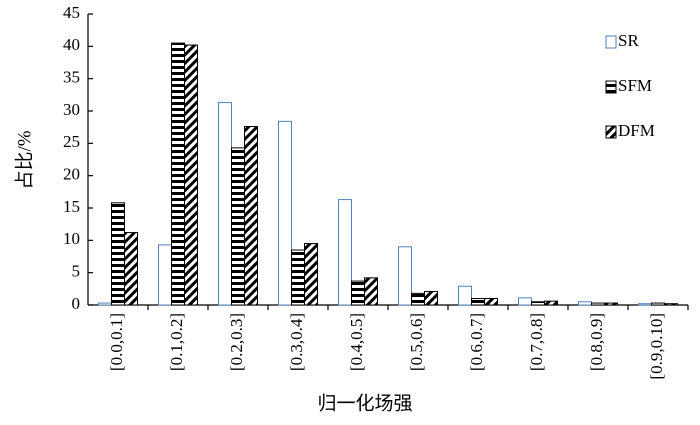 Image resolution: width=700 pixels, height=425 pixels. Describe the element at coordinates (76, 271) in the screenshot. I see `y-tick-label: 5` at that location.